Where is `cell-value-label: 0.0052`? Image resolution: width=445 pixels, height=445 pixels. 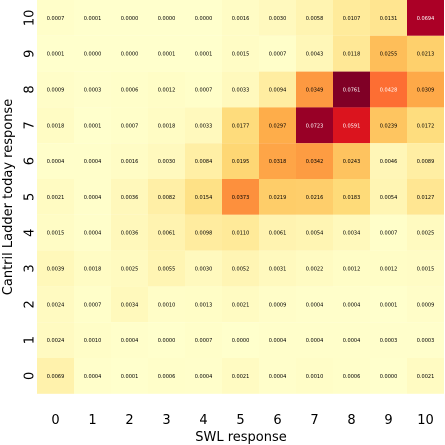
cell-value-label: 0.0052 is located at coordinates (241, 270).